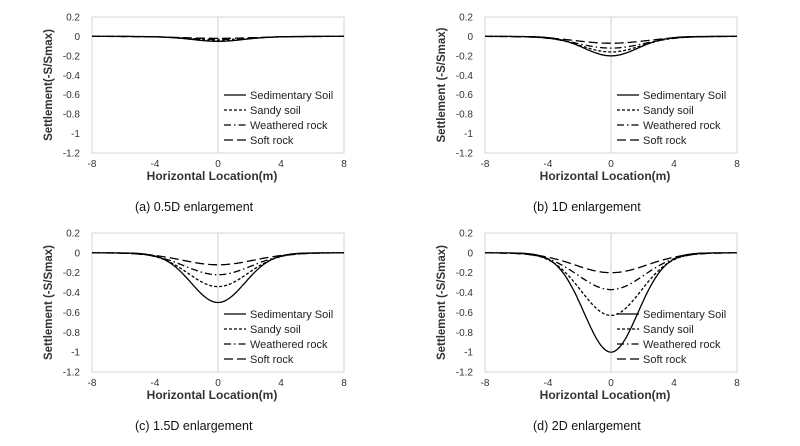  What do you see at coordinates (587, 207) in the screenshot?
I see `panel-caption: (b) 1D enlargement` at bounding box center [587, 207].